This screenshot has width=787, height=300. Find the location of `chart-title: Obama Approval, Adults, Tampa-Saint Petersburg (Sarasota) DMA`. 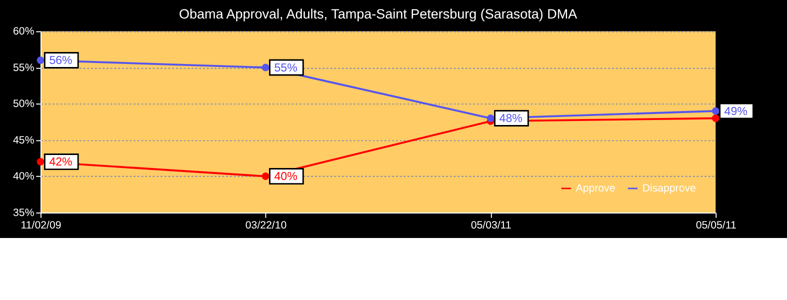

chart-title: Obama Approval, Adults, Tampa-Saint Petersburg (Sarasota) DMA is located at coordinates (378, 14).